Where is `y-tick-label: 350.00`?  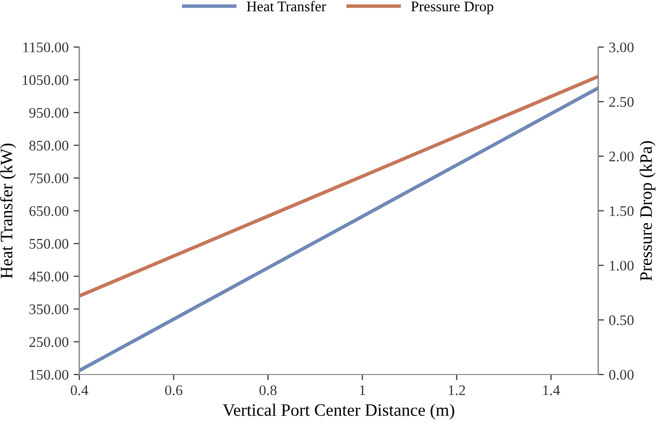 y-tick-label: 350.00 is located at coordinates (48, 309).